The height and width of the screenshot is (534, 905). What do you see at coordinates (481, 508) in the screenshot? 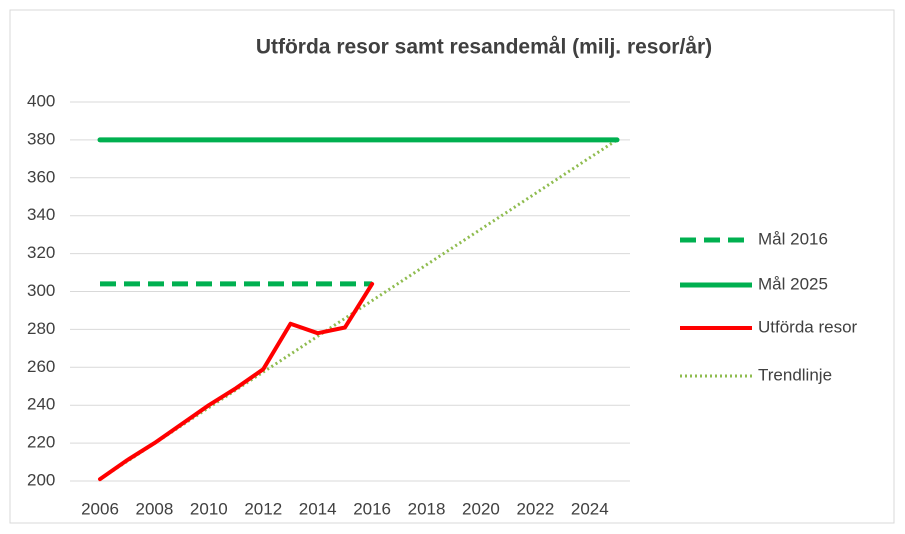
I see `x-tick-label: 2020` at bounding box center [481, 508].